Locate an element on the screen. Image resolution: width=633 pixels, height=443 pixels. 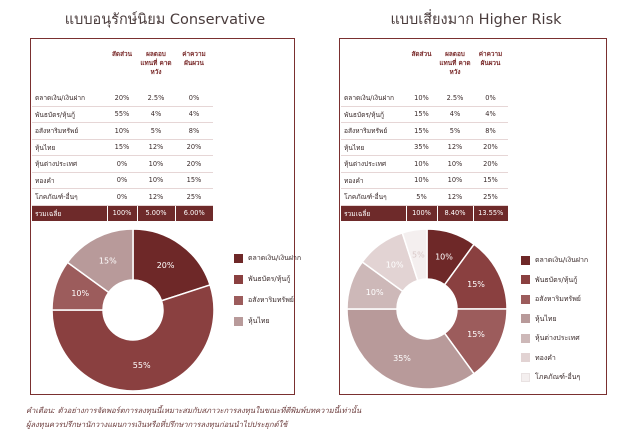
legend-label: พันธบัตร/หุ้นกู้ is located at coordinates (269, 279).